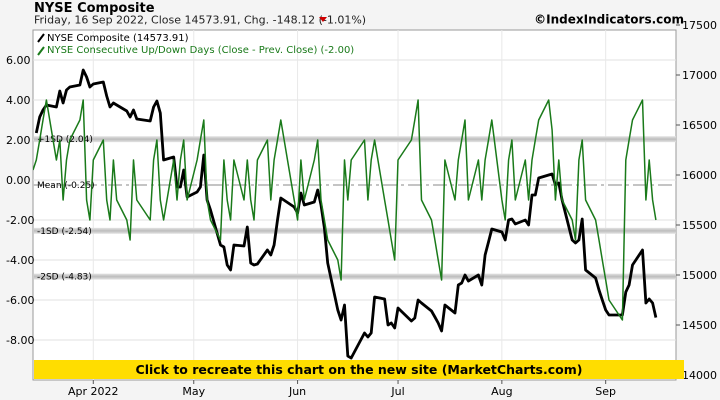 The image size is (720, 400). What do you see at coordinates (699, 75) in the screenshot?
I see `right-tick-label: 17000` at bounding box center [699, 75].